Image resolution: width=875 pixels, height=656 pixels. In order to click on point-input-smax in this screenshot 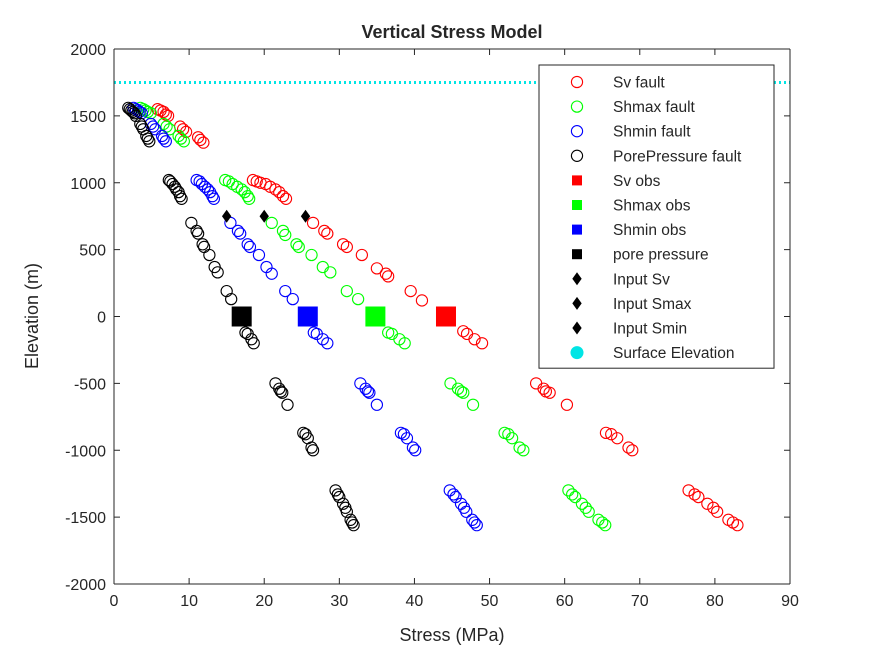, I will do `click(264, 216)`.